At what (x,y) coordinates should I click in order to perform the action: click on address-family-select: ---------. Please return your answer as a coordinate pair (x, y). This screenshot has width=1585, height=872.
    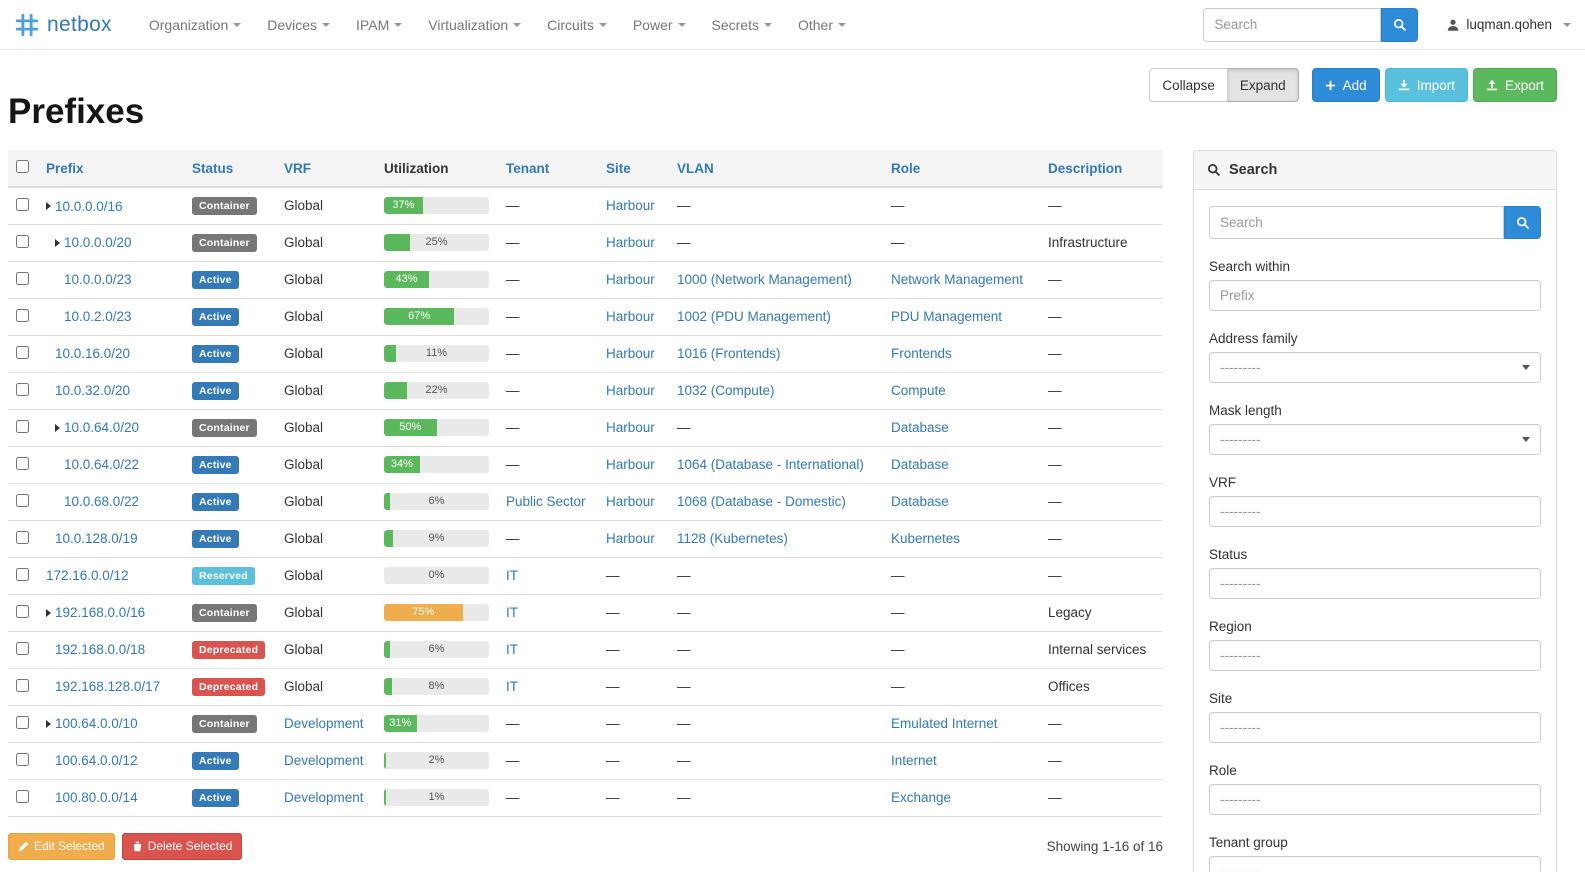
    Looking at the image, I should click on (1375, 367).